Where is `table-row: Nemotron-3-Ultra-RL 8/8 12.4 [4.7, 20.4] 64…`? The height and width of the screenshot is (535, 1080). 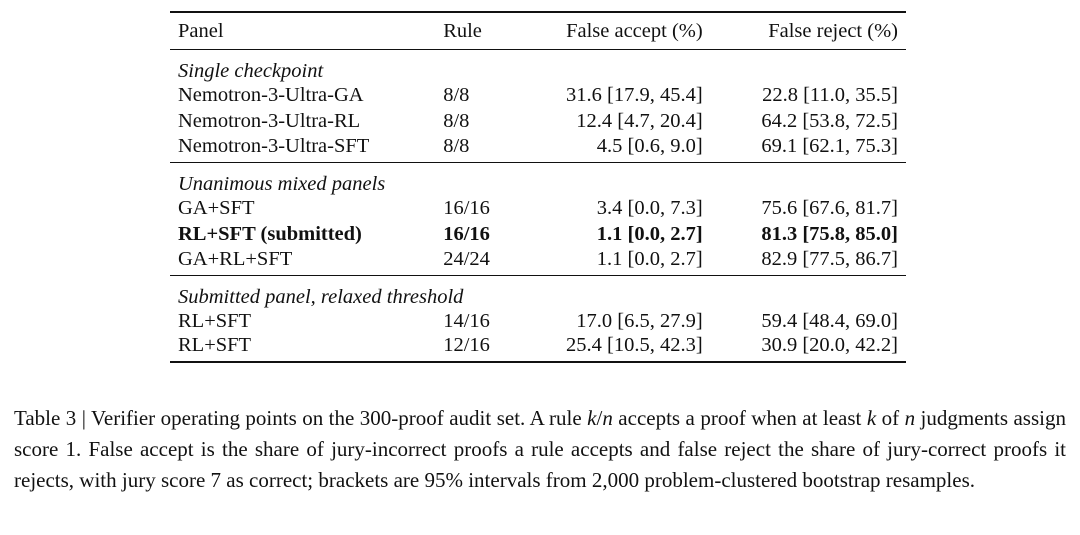 table-row: Nemotron-3-Ultra-RL 8/8 12.4 [4.7, 20.4] 64… is located at coordinates (538, 121).